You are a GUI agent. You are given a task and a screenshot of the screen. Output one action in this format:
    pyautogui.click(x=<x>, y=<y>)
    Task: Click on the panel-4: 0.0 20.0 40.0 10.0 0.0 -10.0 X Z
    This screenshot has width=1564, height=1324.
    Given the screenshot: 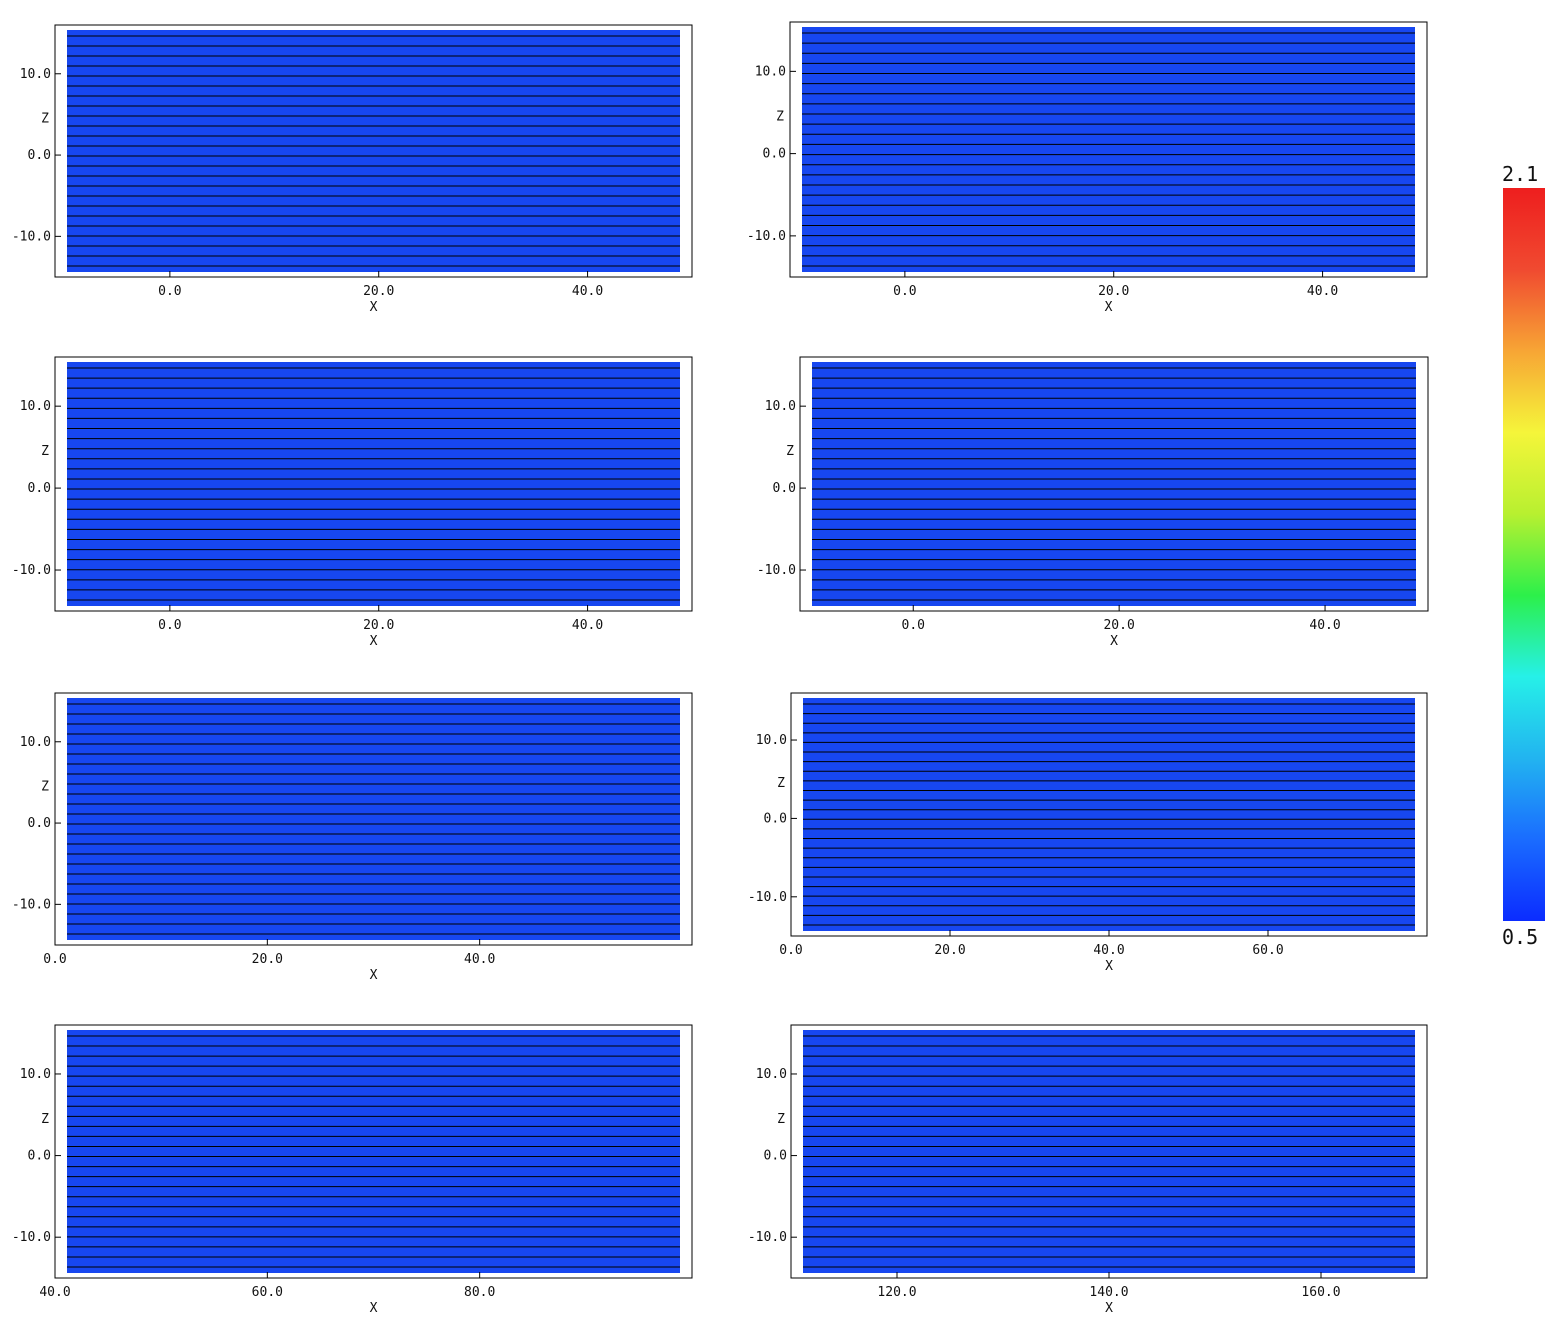 What is the action you would take?
    pyautogui.click(x=1093, y=502)
    